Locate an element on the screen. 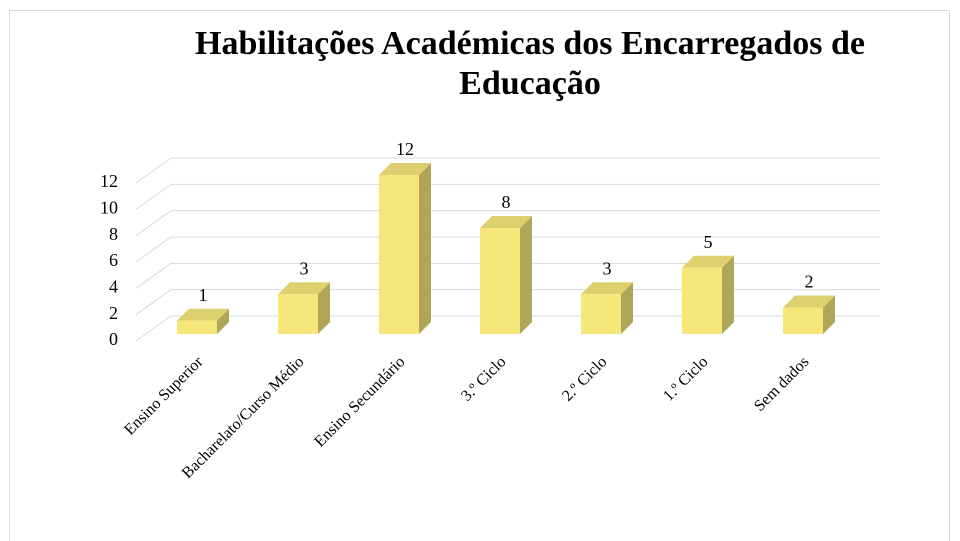 This screenshot has height=541, width=960. y-tick-label: 4 is located at coordinates (113, 286).